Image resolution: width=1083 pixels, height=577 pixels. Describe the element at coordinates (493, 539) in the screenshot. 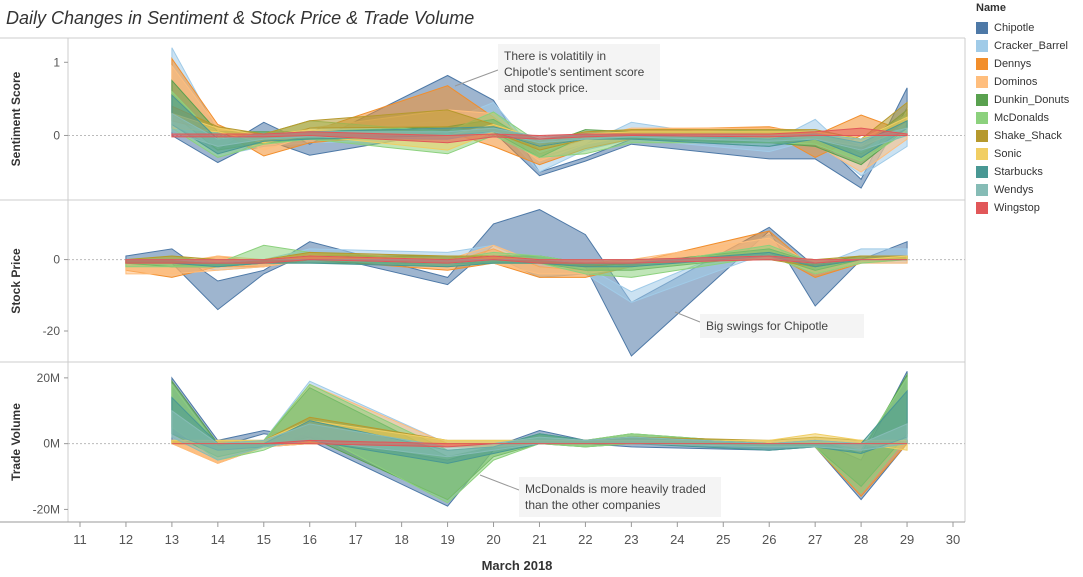

I see `x-tick-label: 20` at that location.